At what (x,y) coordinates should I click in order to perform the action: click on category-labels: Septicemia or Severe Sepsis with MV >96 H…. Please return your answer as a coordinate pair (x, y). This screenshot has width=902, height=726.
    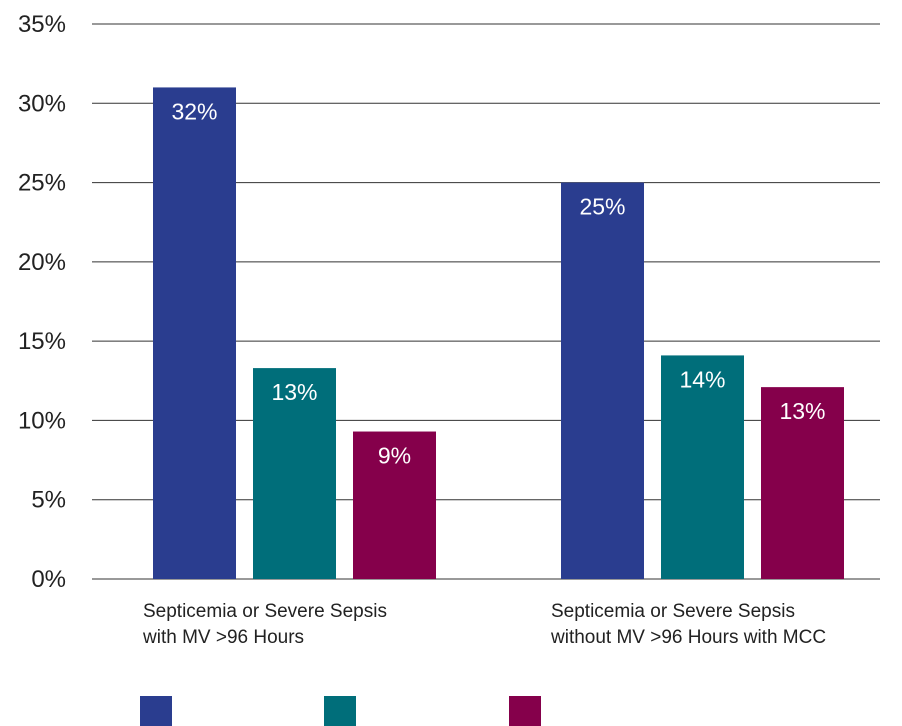
    Looking at the image, I should click on (484, 624).